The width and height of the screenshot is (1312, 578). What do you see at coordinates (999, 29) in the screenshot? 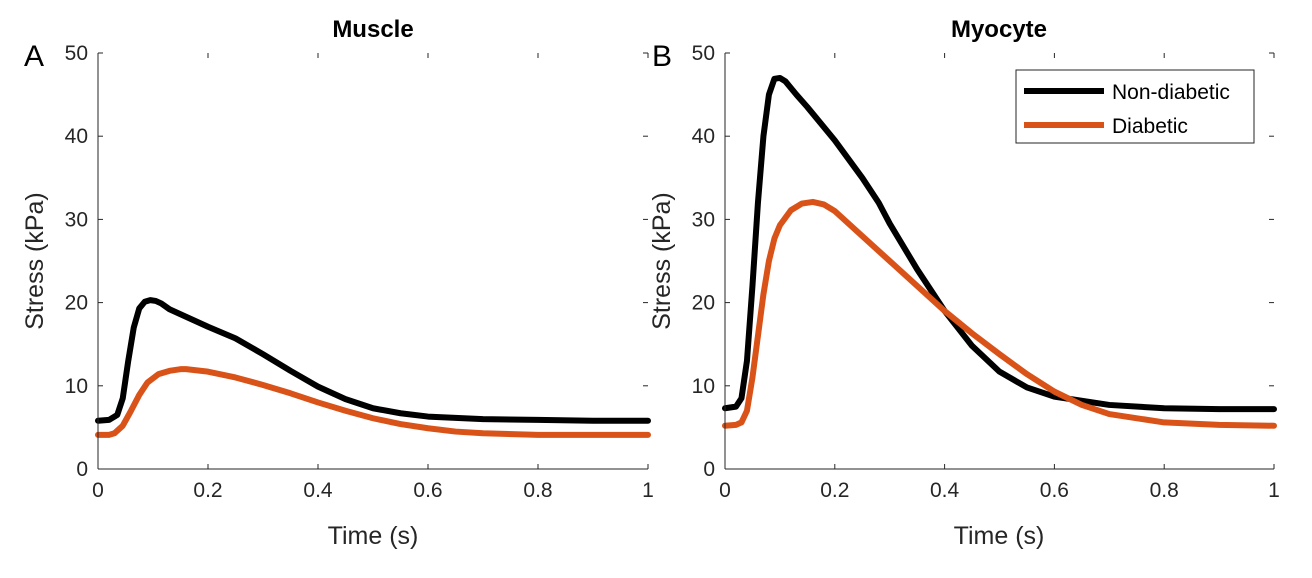
I see `chart-title: Myocyte` at bounding box center [999, 29].